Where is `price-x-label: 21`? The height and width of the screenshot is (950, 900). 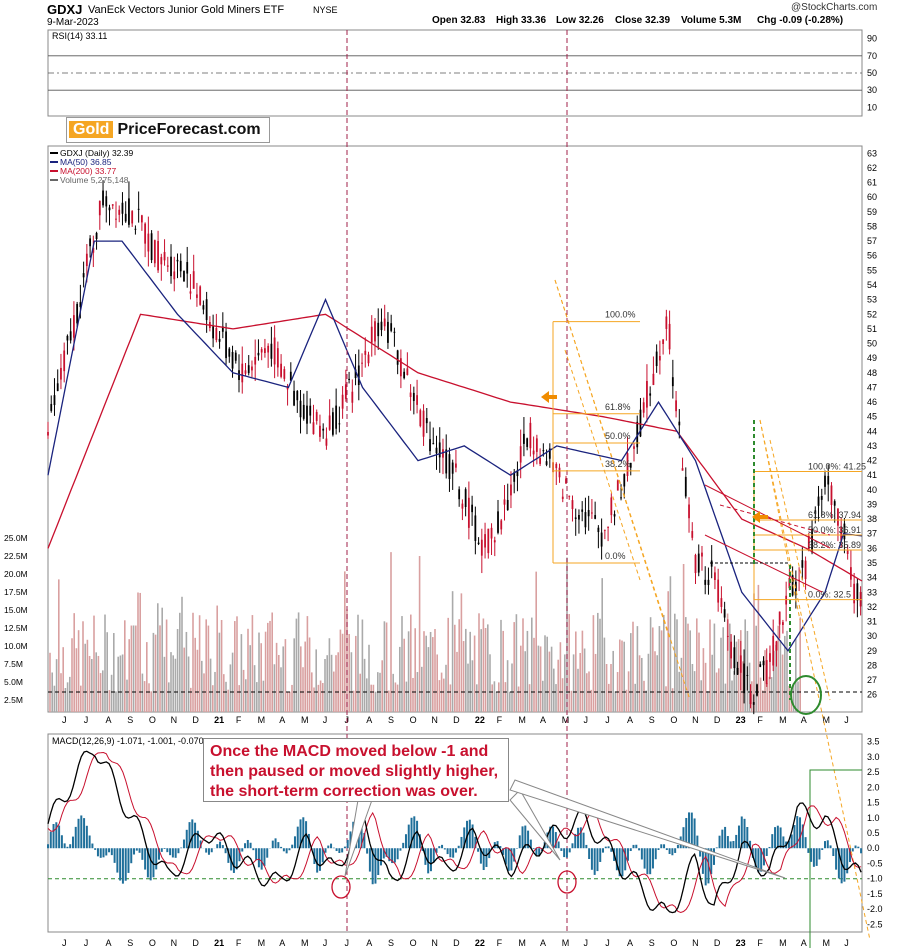
price-x-label: 21 is located at coordinates (219, 720).